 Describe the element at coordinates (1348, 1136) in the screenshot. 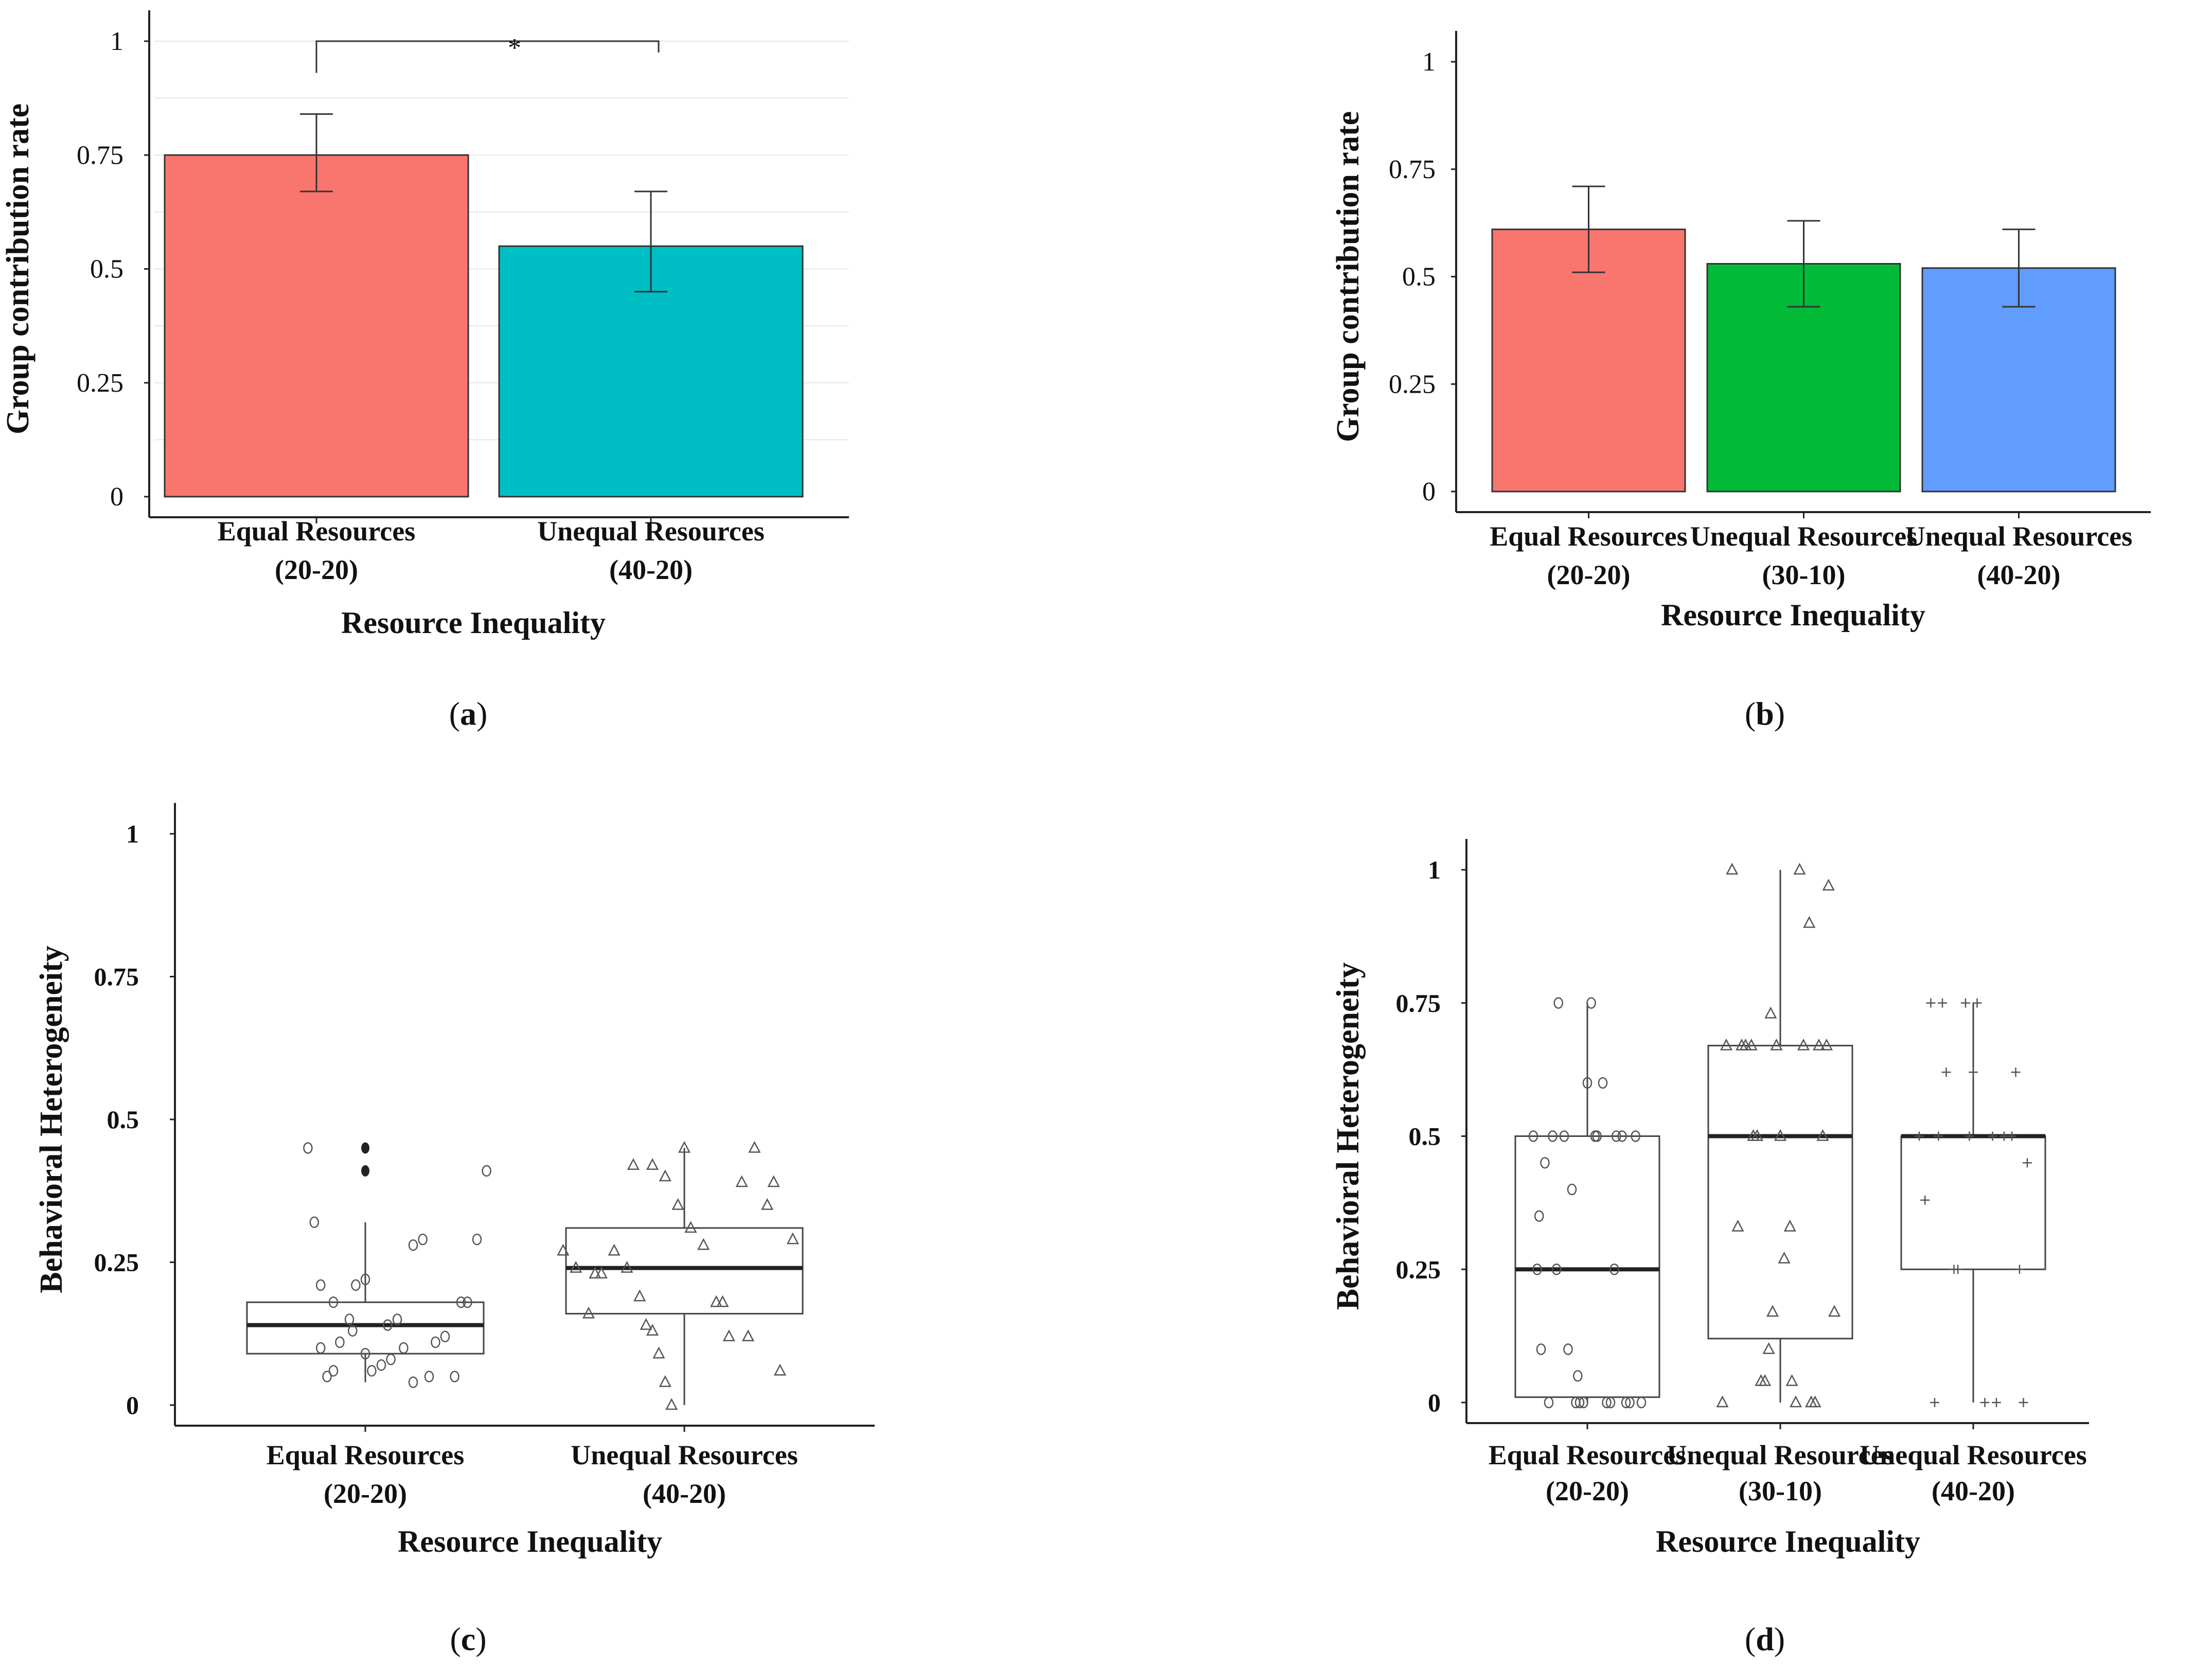

I see `y-axis-label-d: Behavioral Heterogeneity` at that location.